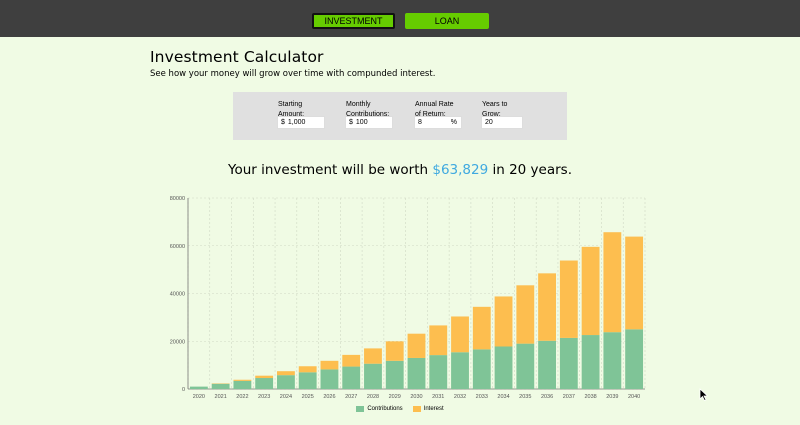  I want to click on x-tick-label: 2029, so click(395, 397).